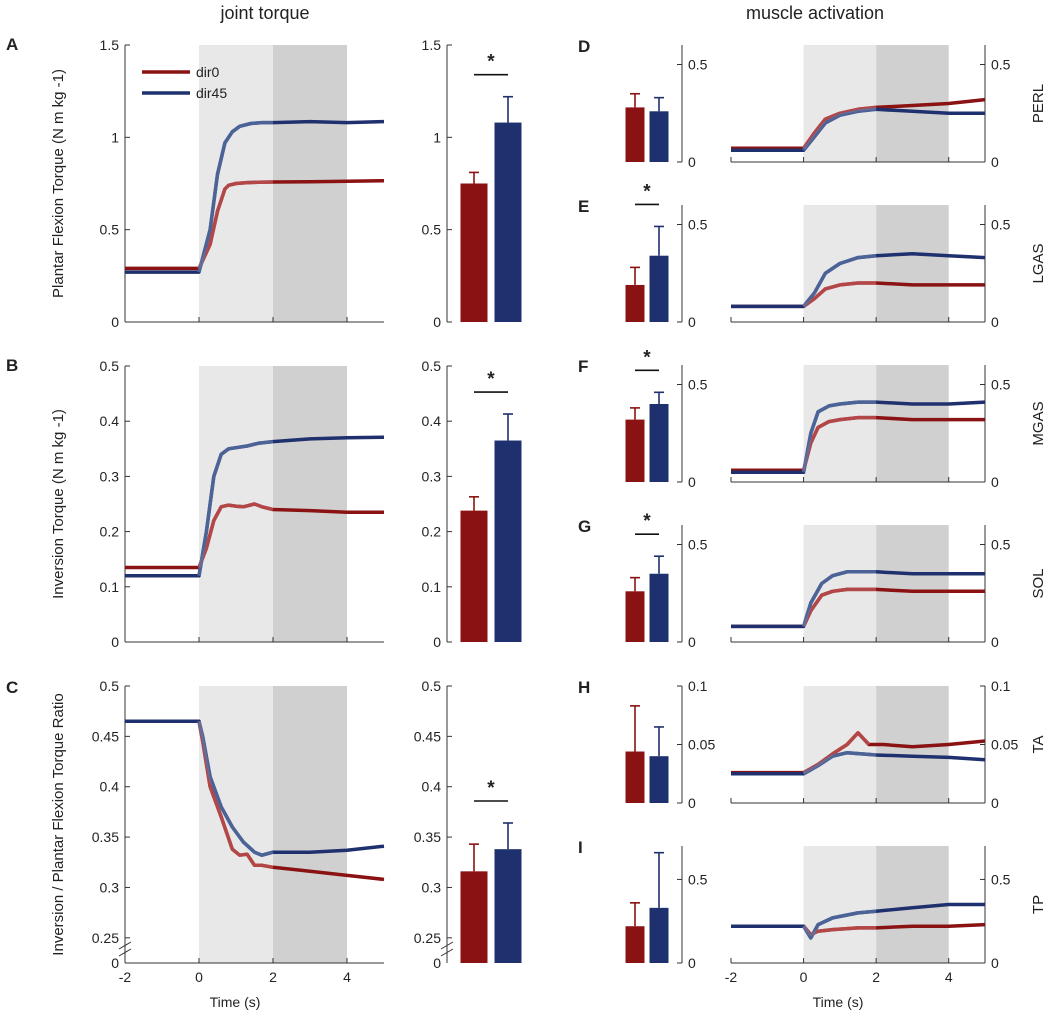 This screenshot has height=1015, width=1052. I want to click on y-tick-label-G: 0.5, so click(698, 545).